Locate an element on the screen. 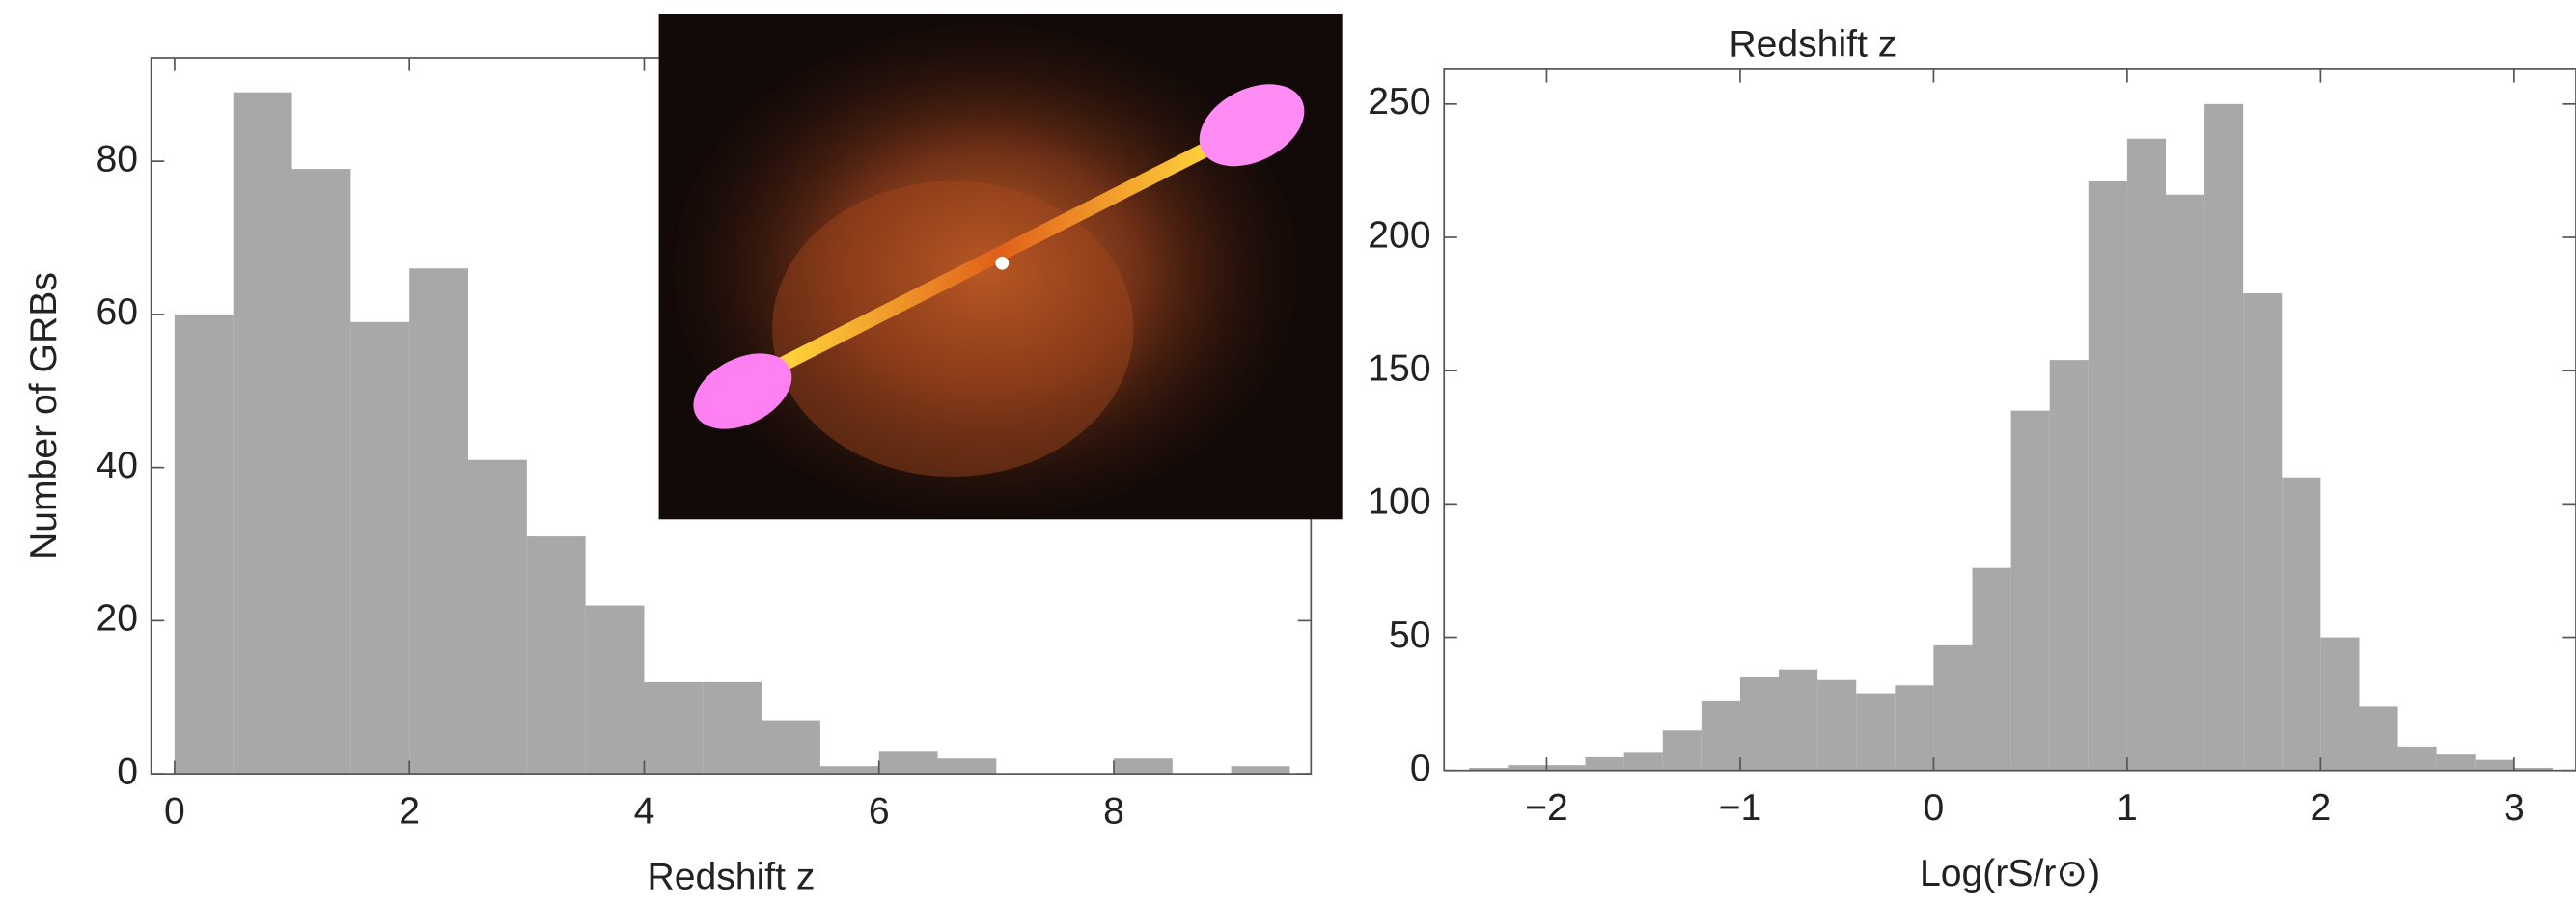 The height and width of the screenshot is (904, 2576). x-tick-label: 8 is located at coordinates (1113, 811).